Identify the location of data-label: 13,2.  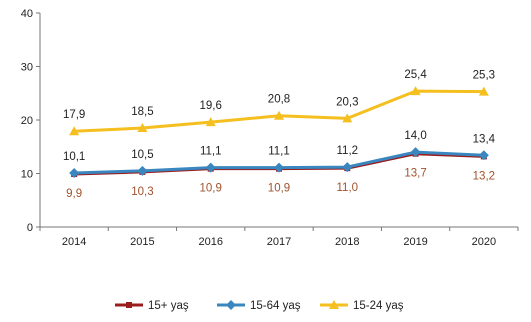
(484, 176).